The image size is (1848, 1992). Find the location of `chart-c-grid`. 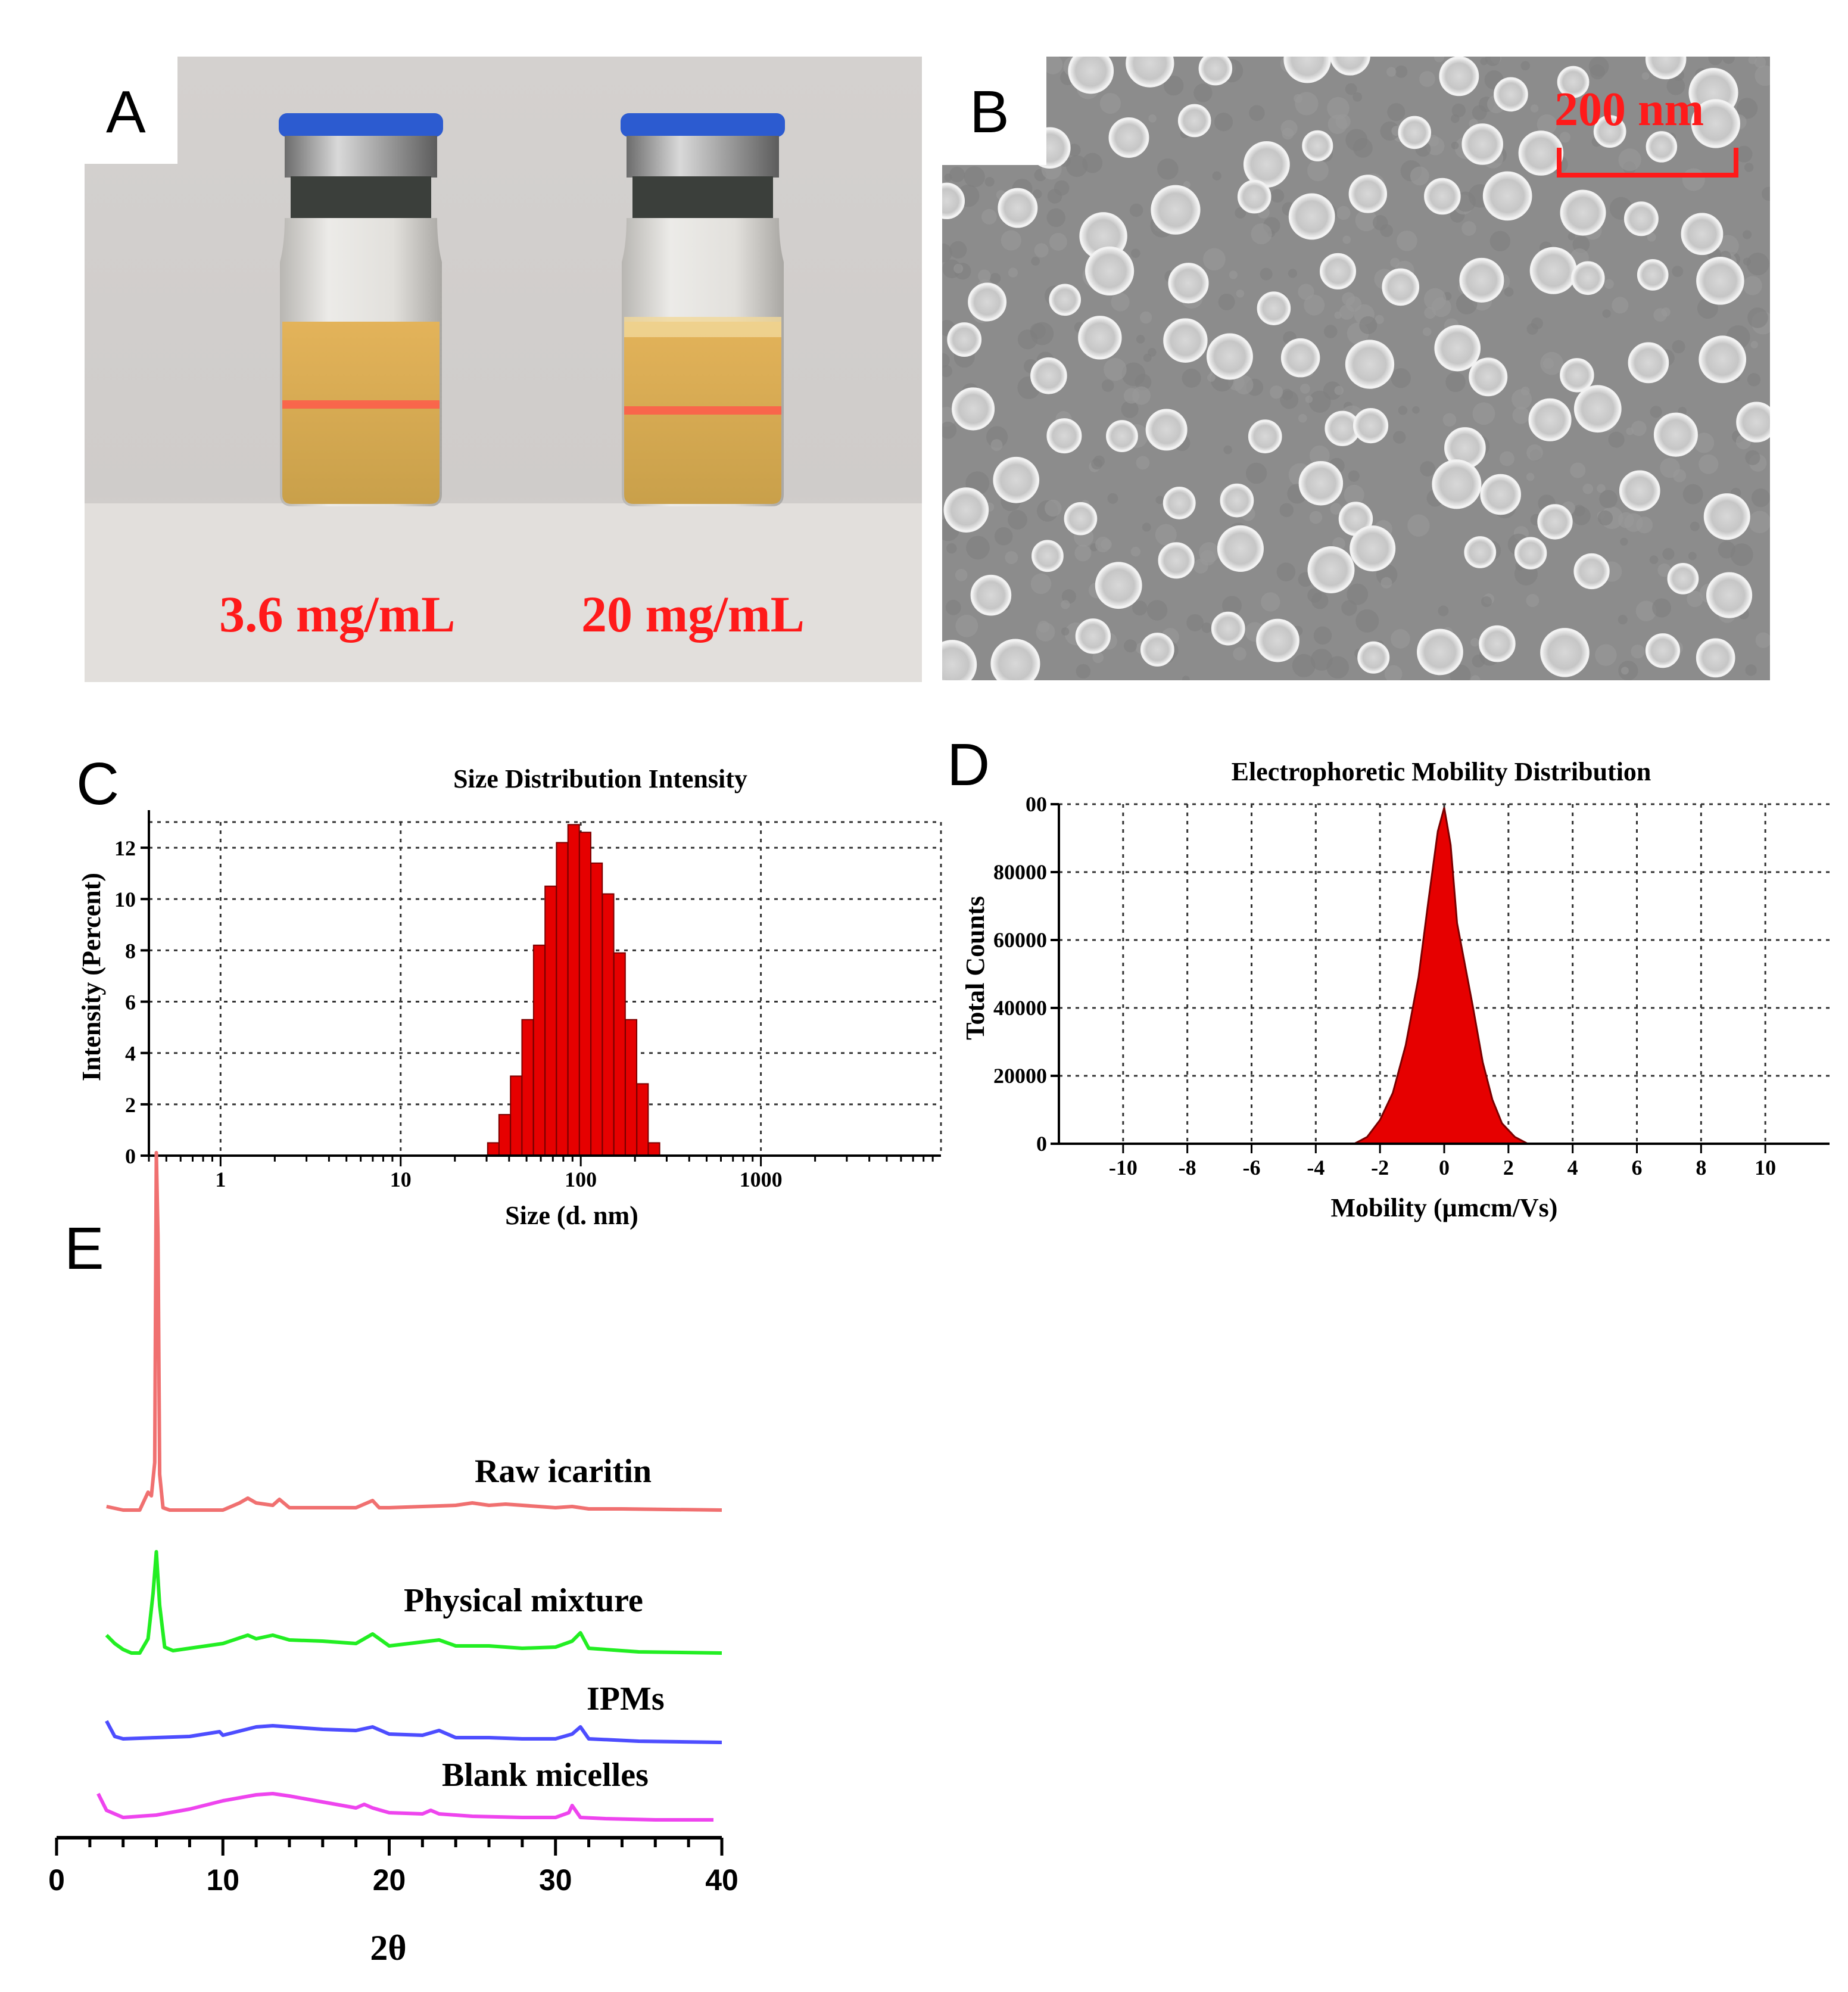

chart-c-grid is located at coordinates (545, 989).